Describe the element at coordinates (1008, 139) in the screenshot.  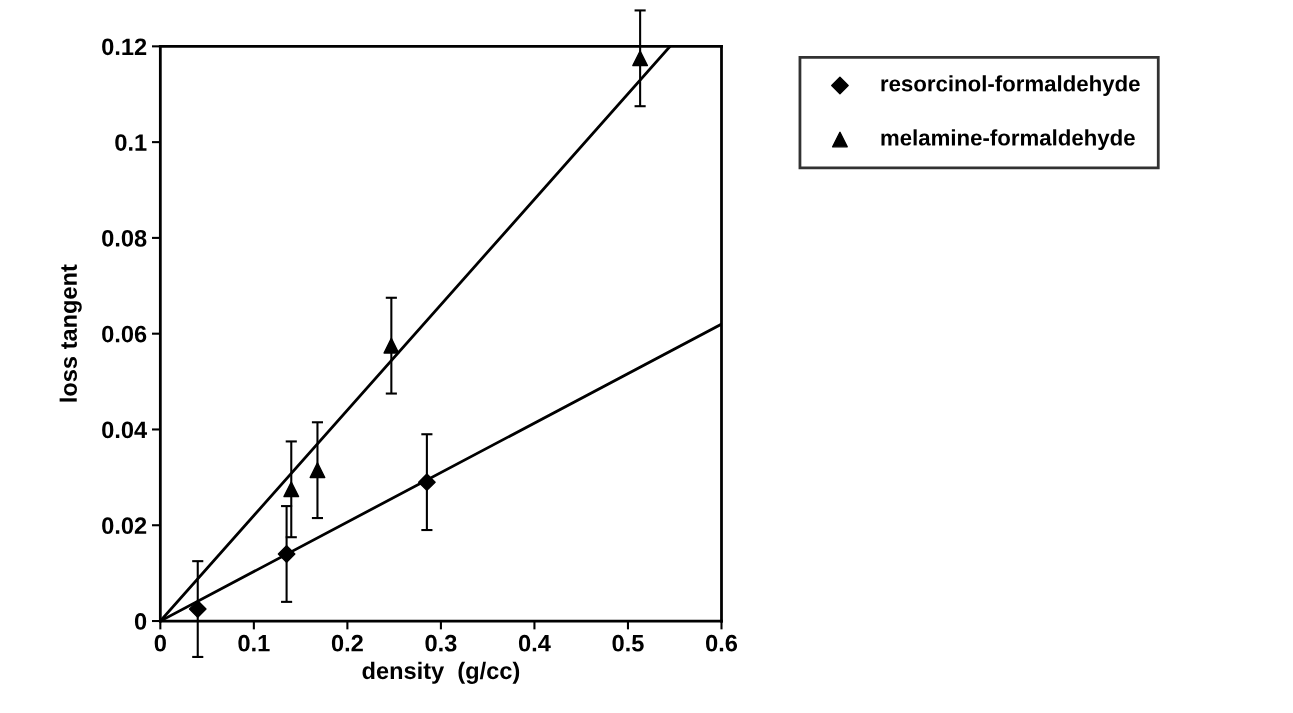
I see `legend-label: melamine-formaldehyde` at that location.